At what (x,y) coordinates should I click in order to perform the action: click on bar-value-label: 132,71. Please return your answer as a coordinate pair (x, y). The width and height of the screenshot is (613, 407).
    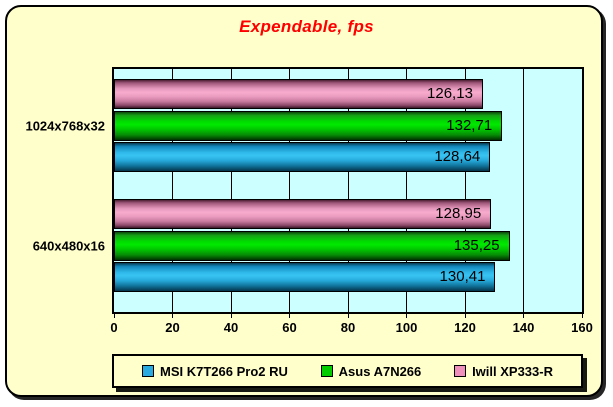
    Looking at the image, I should click on (469, 125).